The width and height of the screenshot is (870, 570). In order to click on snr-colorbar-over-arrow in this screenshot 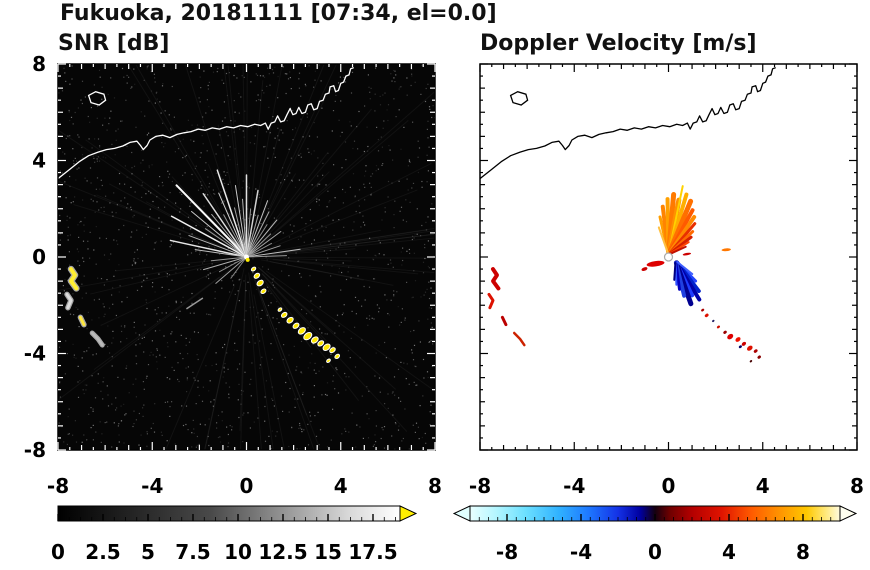, I will do `click(408, 513)`.